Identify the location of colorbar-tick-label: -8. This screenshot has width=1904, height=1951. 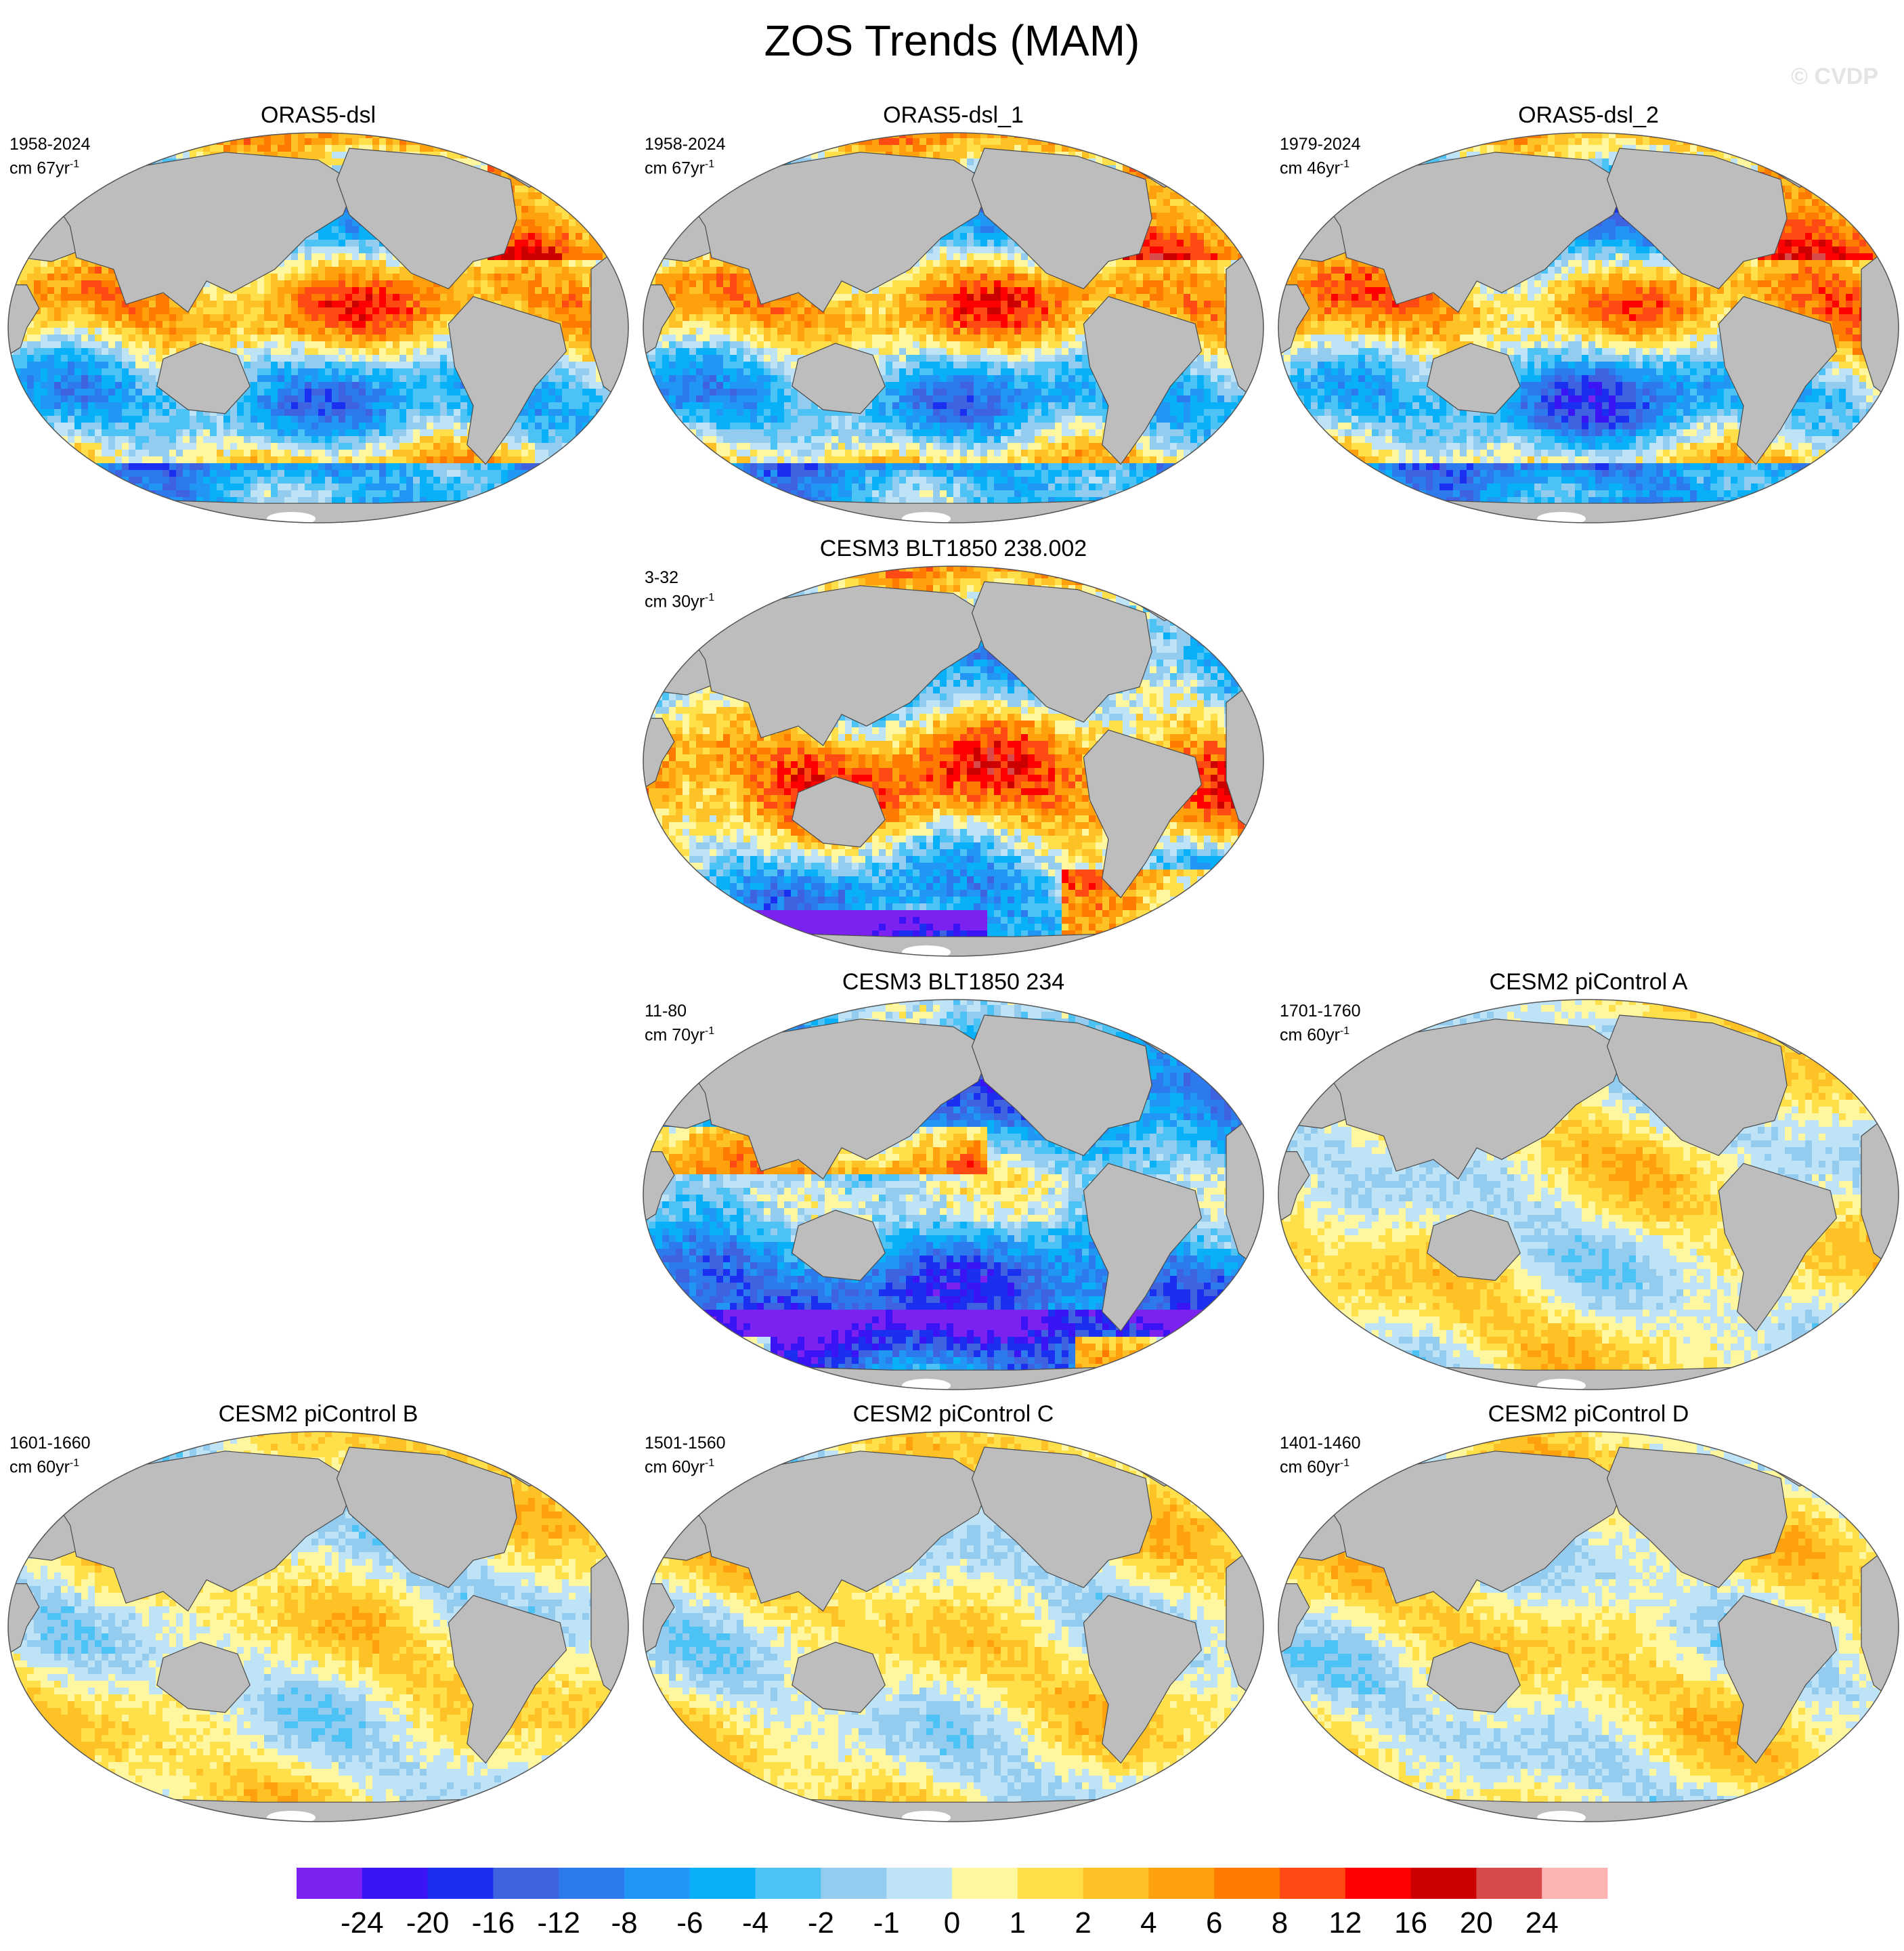
(624, 1923).